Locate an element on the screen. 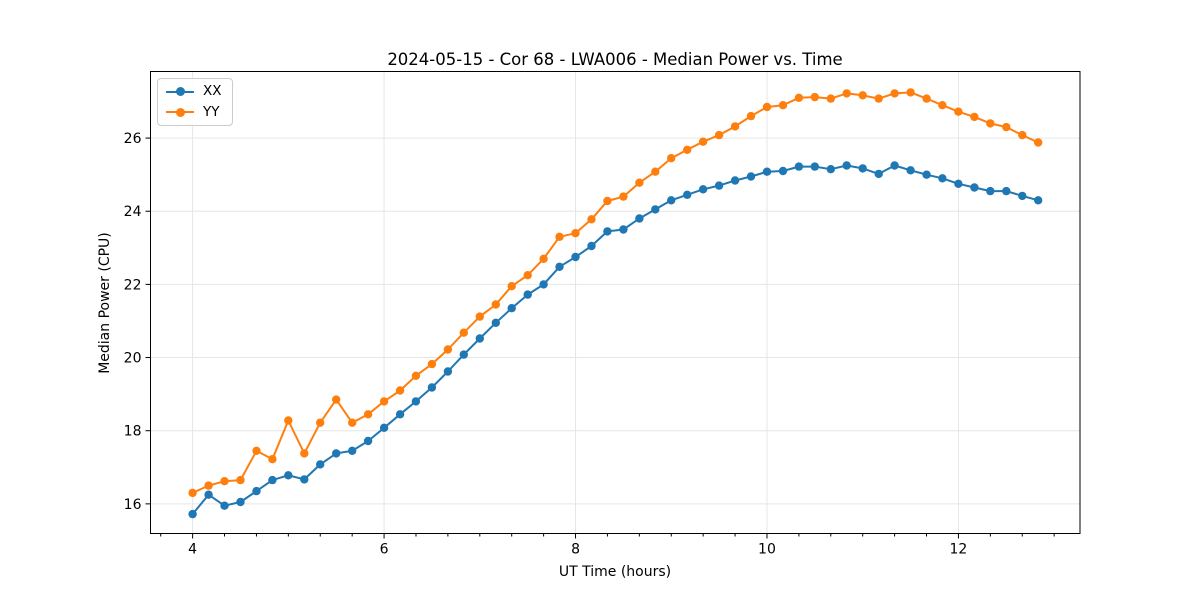 The width and height of the screenshot is (1200, 600). x-tick-label: 12 is located at coordinates (959, 550).